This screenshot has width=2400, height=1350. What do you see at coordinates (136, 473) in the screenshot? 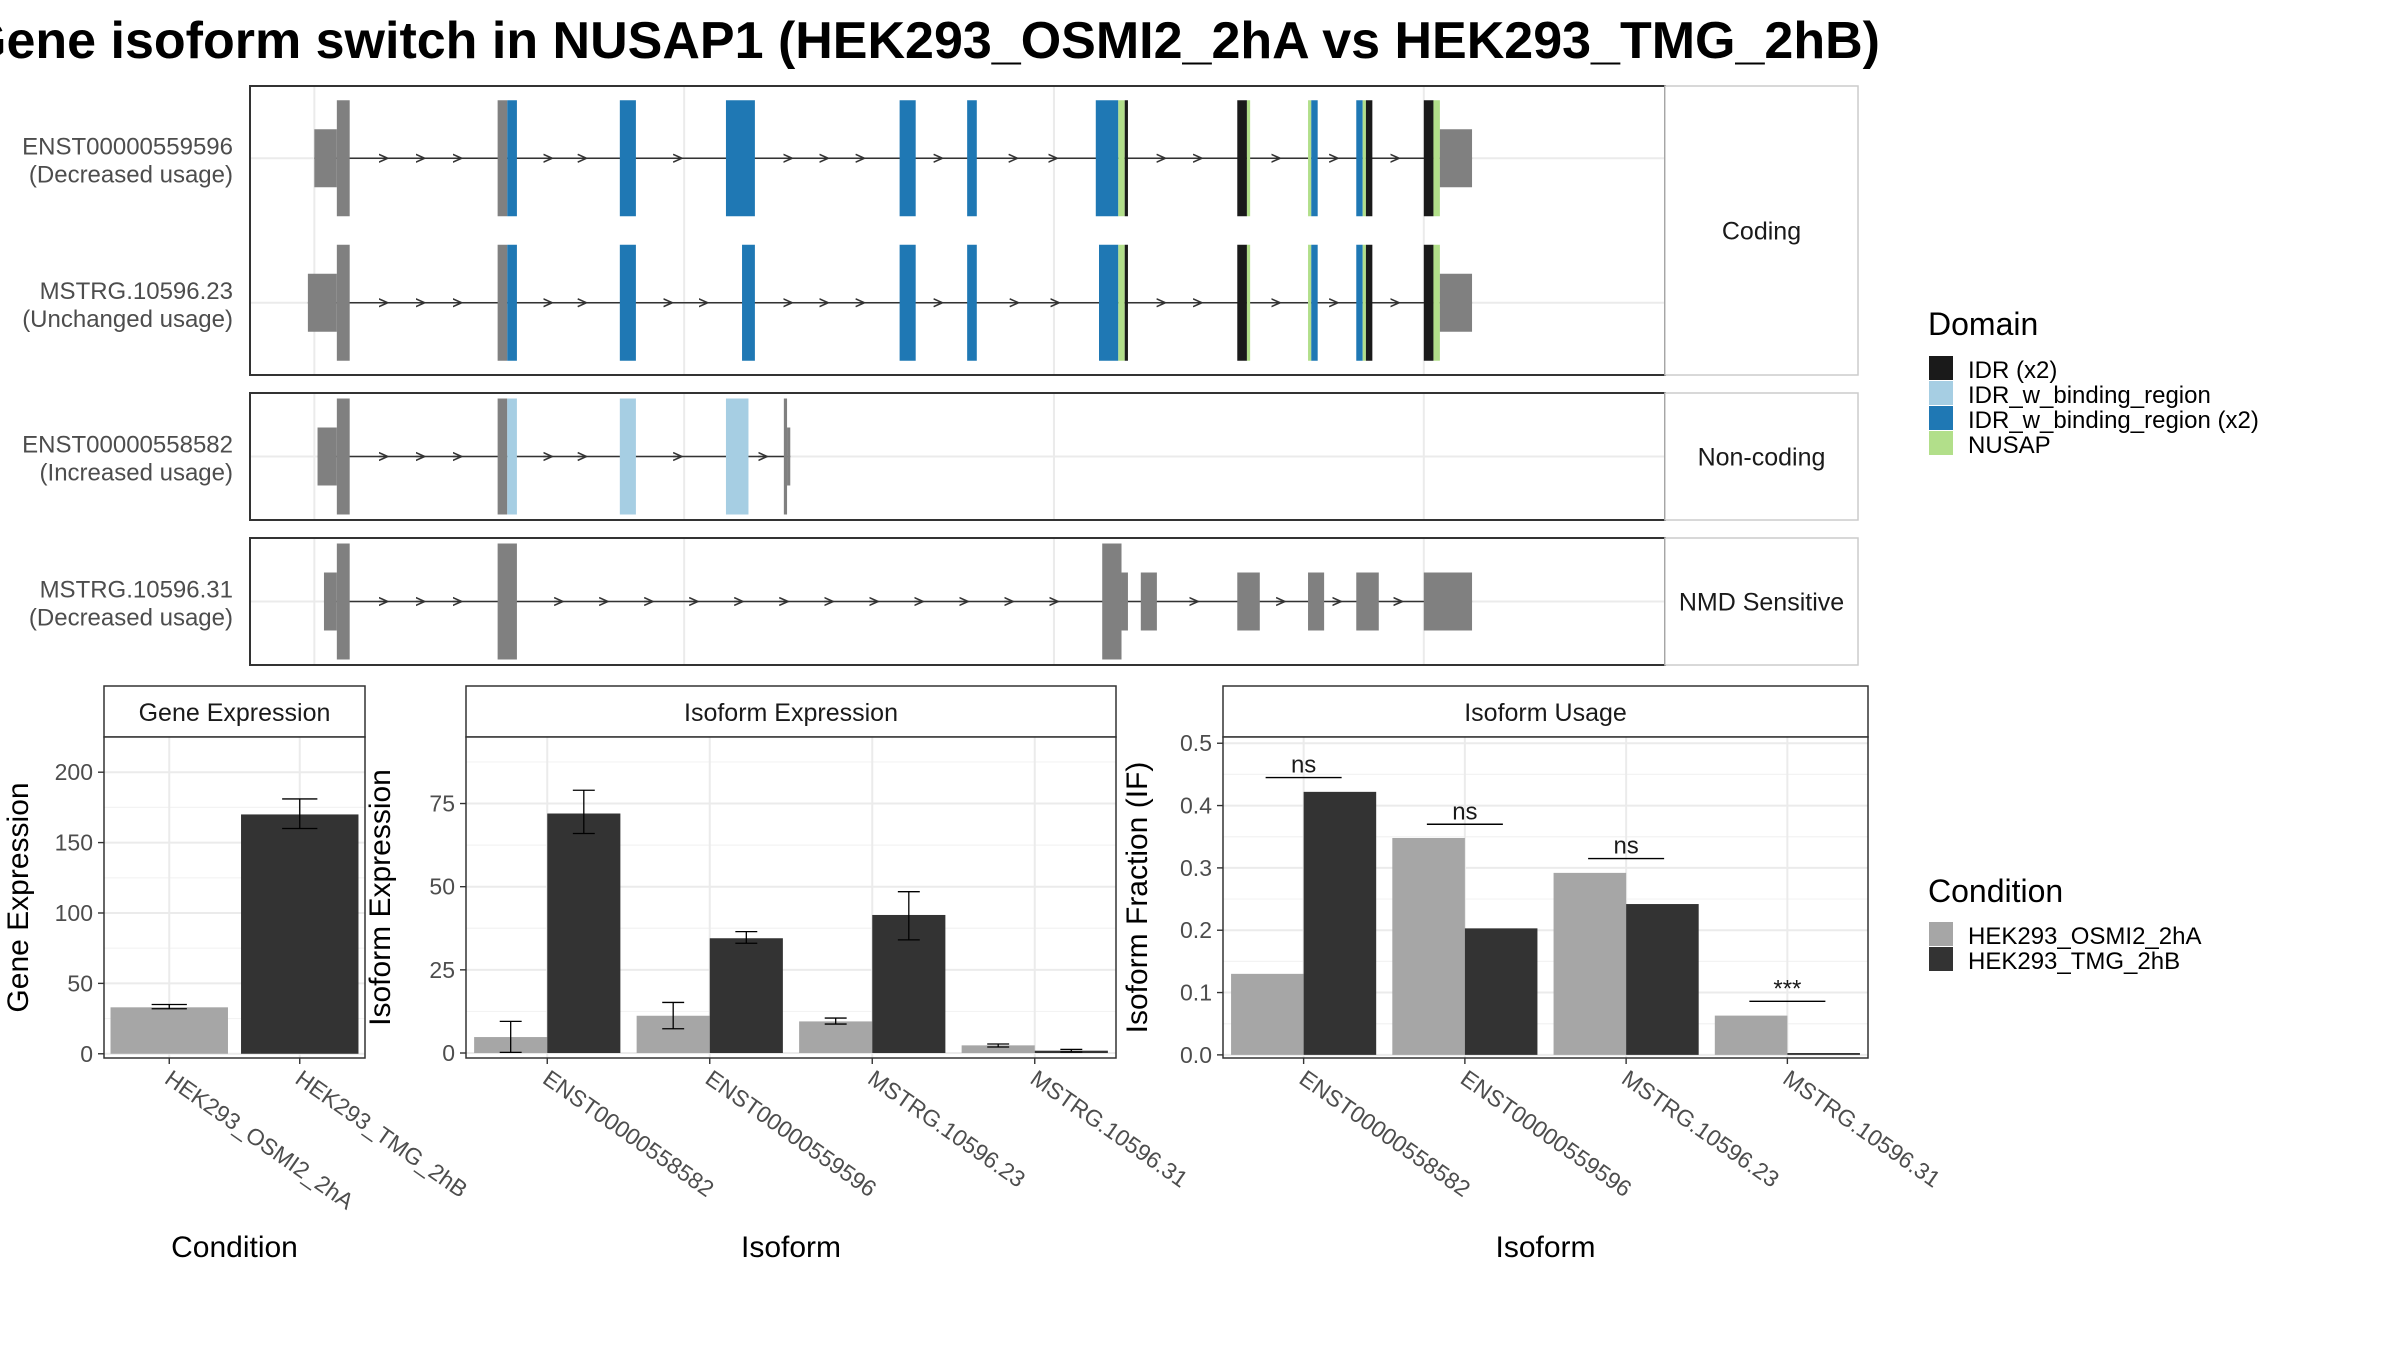
I see `transcript-usage-label: (Increased usage)` at bounding box center [136, 473].